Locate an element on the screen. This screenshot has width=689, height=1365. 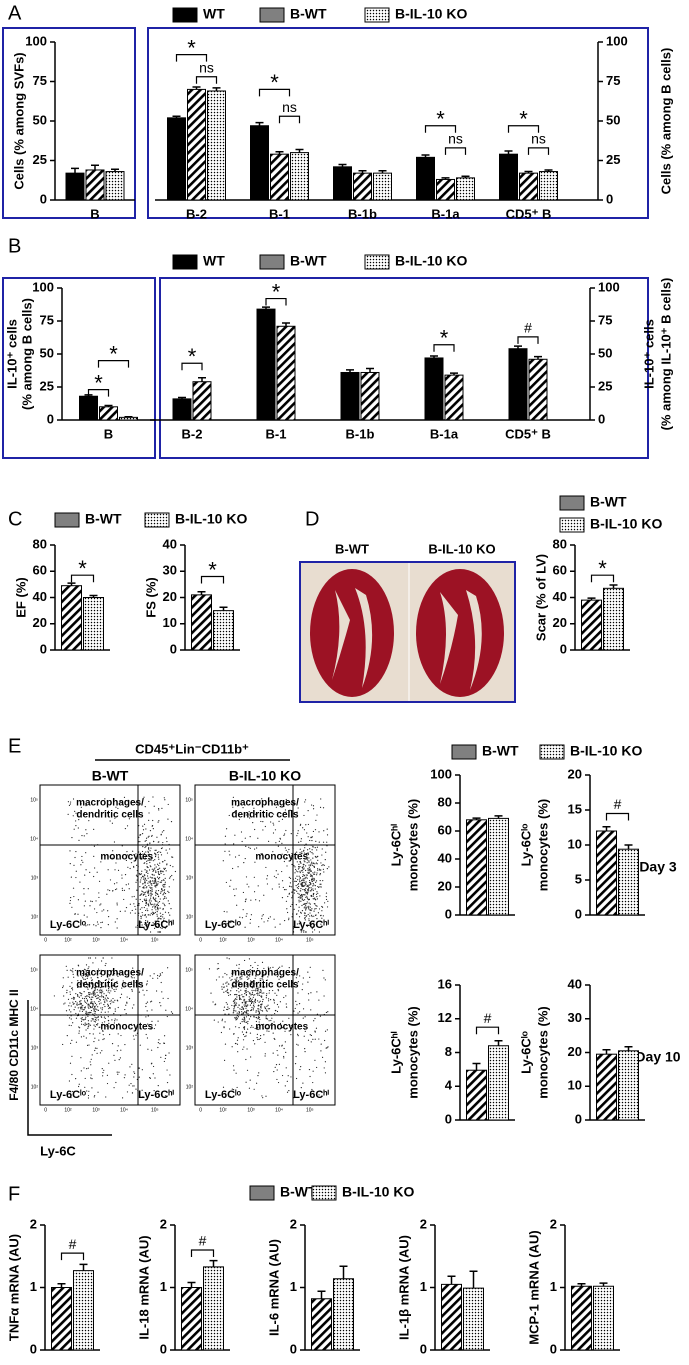
y-axis-label: monocytes (%) is located at coordinates (542, 845).